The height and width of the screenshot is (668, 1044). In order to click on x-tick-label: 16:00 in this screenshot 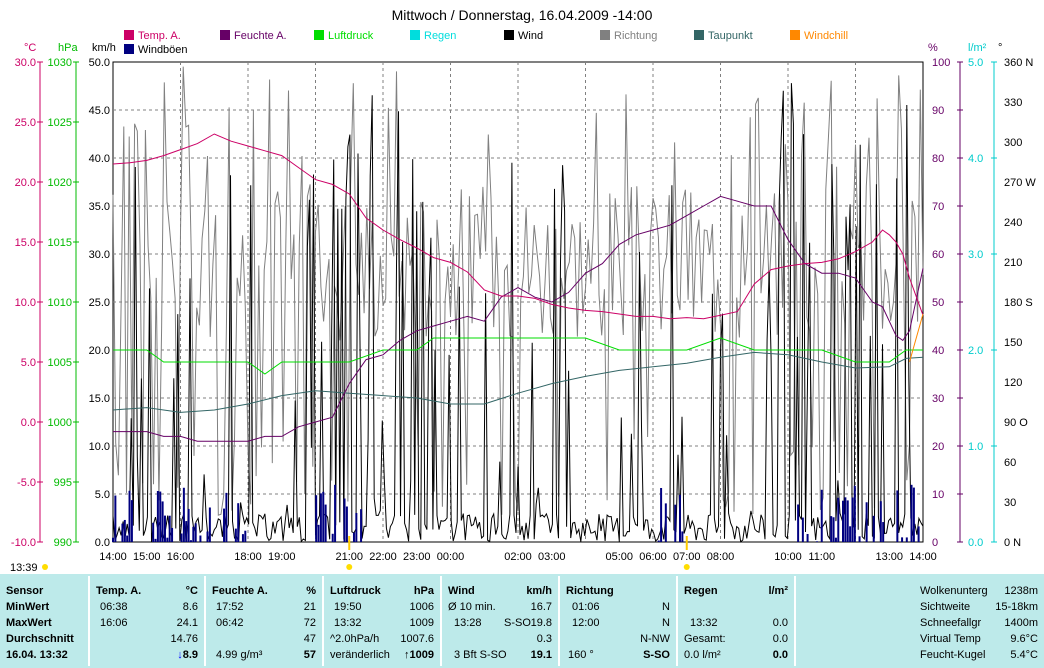, I will do `click(181, 557)`.